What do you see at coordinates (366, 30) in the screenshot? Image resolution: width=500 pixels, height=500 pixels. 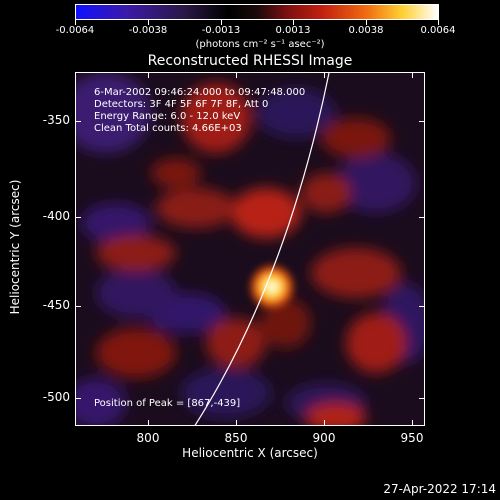 I see `colorbar-label: 0.0038` at bounding box center [366, 30].